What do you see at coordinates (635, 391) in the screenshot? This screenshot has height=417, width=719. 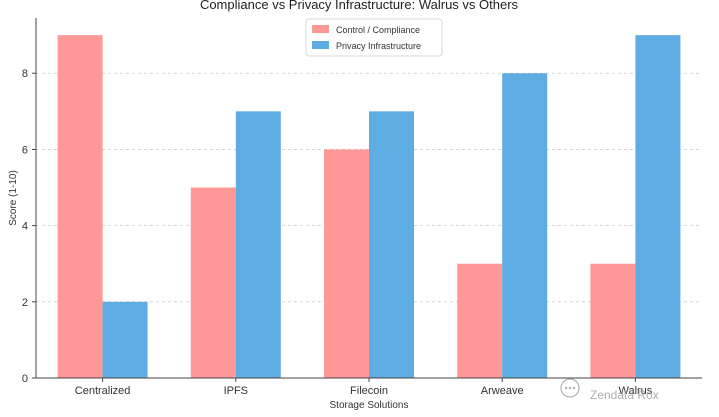 I see `x-tick-label: Walrus` at bounding box center [635, 391].